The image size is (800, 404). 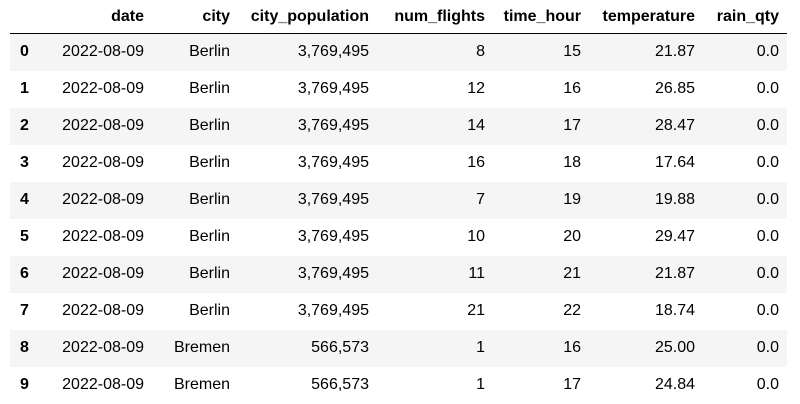 I want to click on cell-time-hour: 22, so click(x=572, y=310).